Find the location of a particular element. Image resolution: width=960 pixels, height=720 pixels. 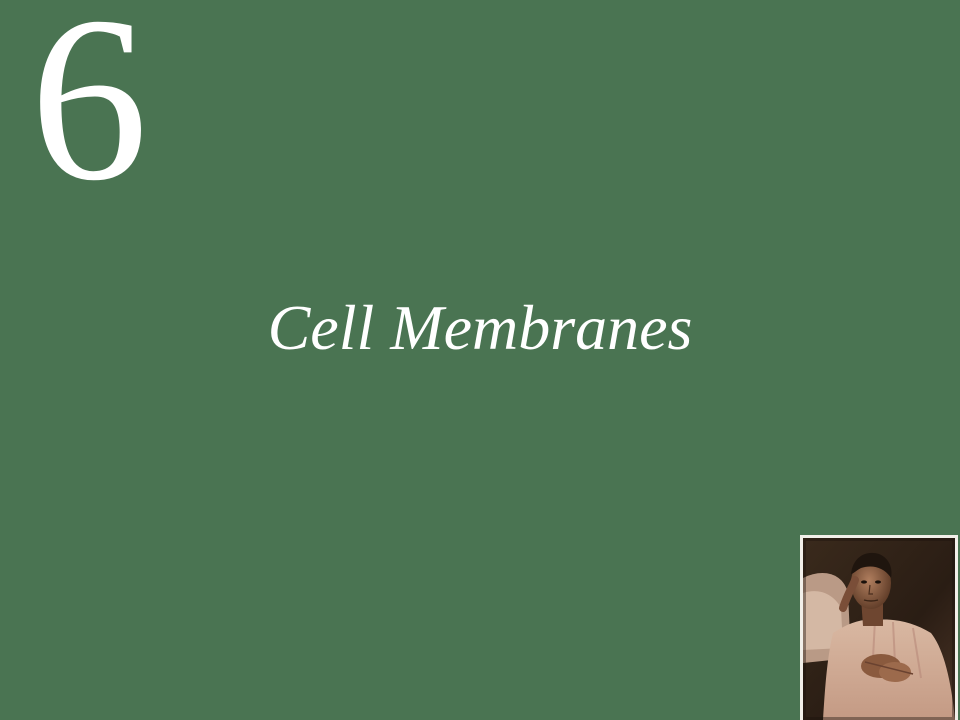

chapter-number: 6 is located at coordinates (89, 115).